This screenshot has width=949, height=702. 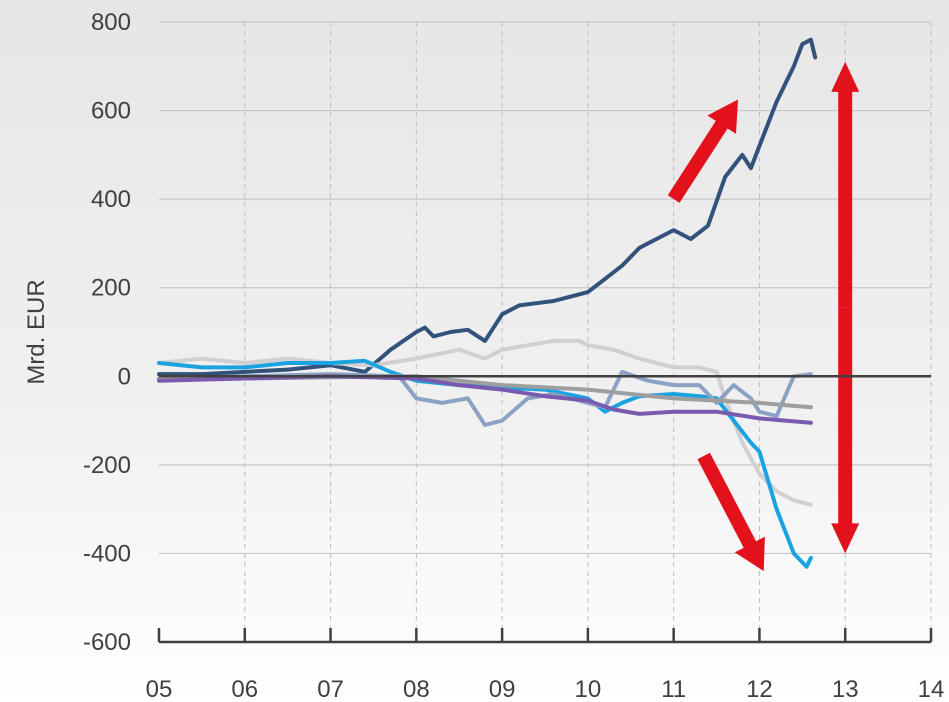 I want to click on y-tick-label: 200, so click(x=111, y=288).